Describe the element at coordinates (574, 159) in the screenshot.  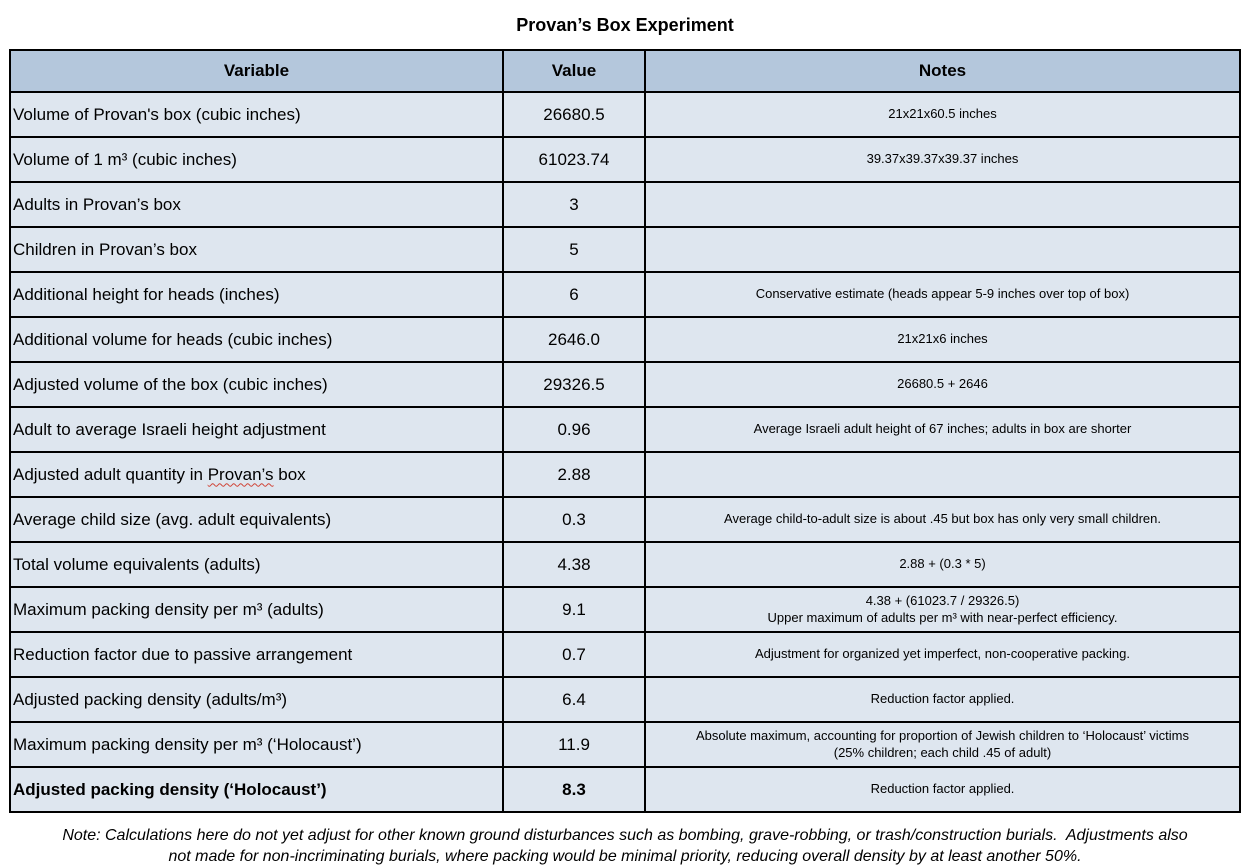
I see `value-cell: 61023.74` at that location.